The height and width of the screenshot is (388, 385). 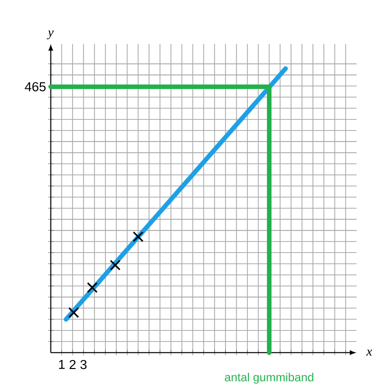 What do you see at coordinates (50, 35) in the screenshot?
I see `y-axis-title: y` at bounding box center [50, 35].